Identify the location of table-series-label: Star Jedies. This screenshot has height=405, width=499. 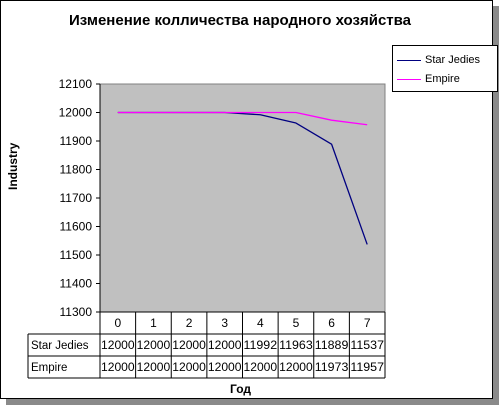
(60, 346).